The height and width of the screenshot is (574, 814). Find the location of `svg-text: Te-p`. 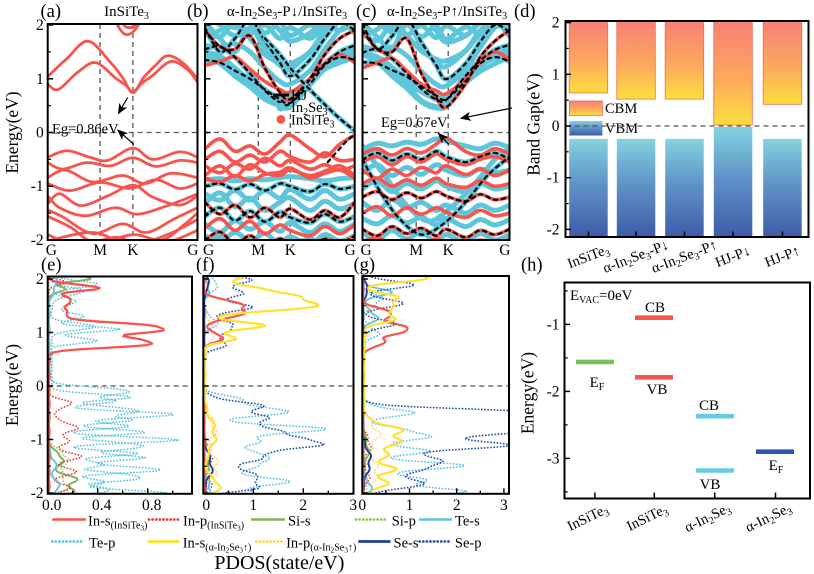

svg-text: Te-p is located at coordinates (102, 544).